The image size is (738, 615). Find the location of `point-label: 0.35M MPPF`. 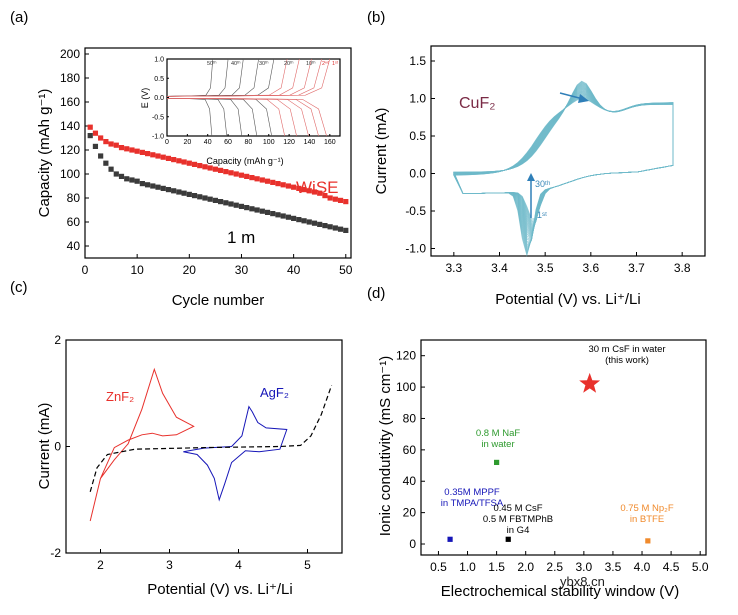

point-label: 0.35M MPPF is located at coordinates (472, 492).